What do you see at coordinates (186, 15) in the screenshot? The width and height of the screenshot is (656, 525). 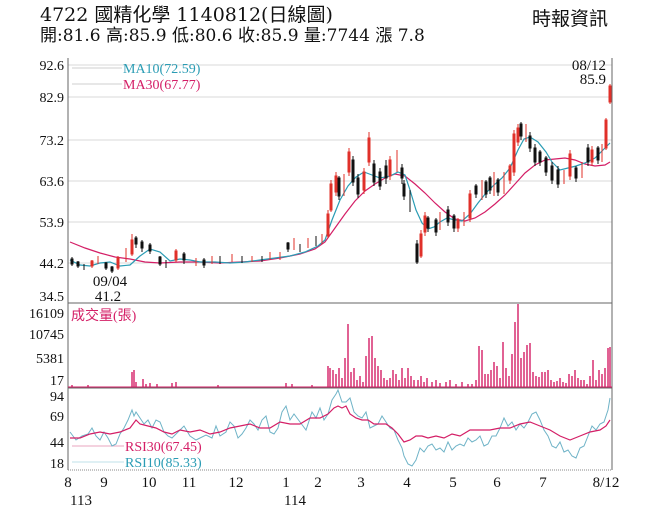 I see `chart-title: 4722 國精化學 1140812(日線圖)` at bounding box center [186, 15].